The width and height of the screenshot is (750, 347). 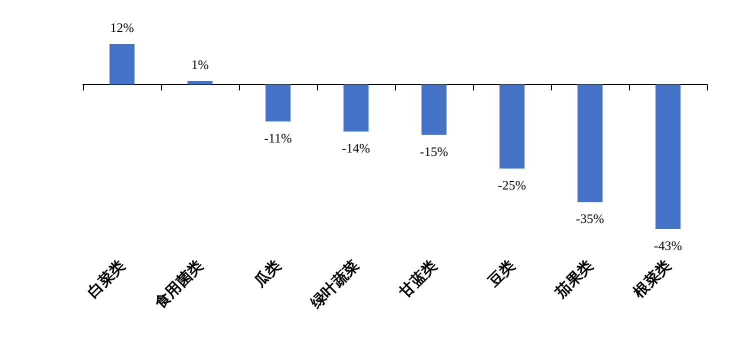 What do you see at coordinates (200, 64) in the screenshot?
I see `data-label: 1%` at bounding box center [200, 64].